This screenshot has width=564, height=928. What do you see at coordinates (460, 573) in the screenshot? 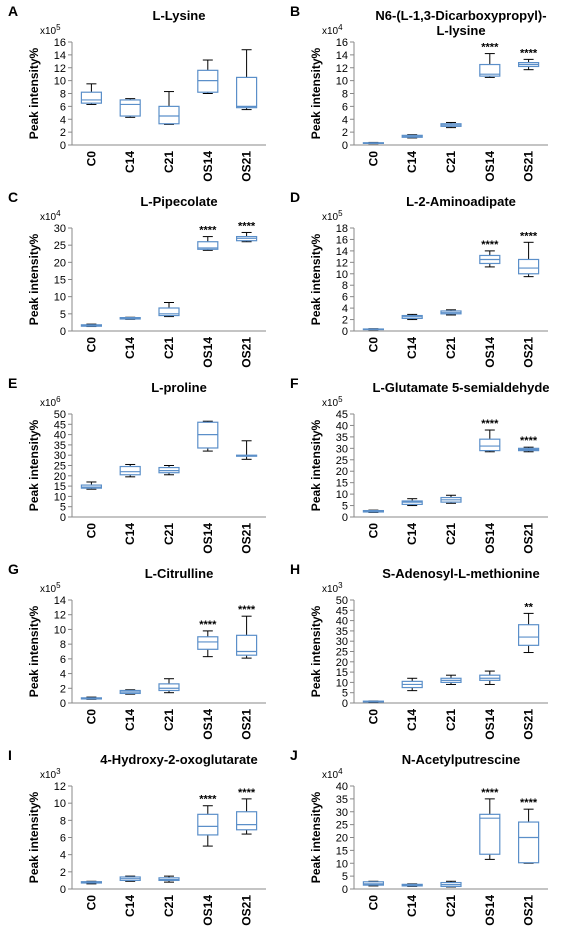
I see `chart-title: S-Adenosyl-L-methionine` at bounding box center [460, 573].